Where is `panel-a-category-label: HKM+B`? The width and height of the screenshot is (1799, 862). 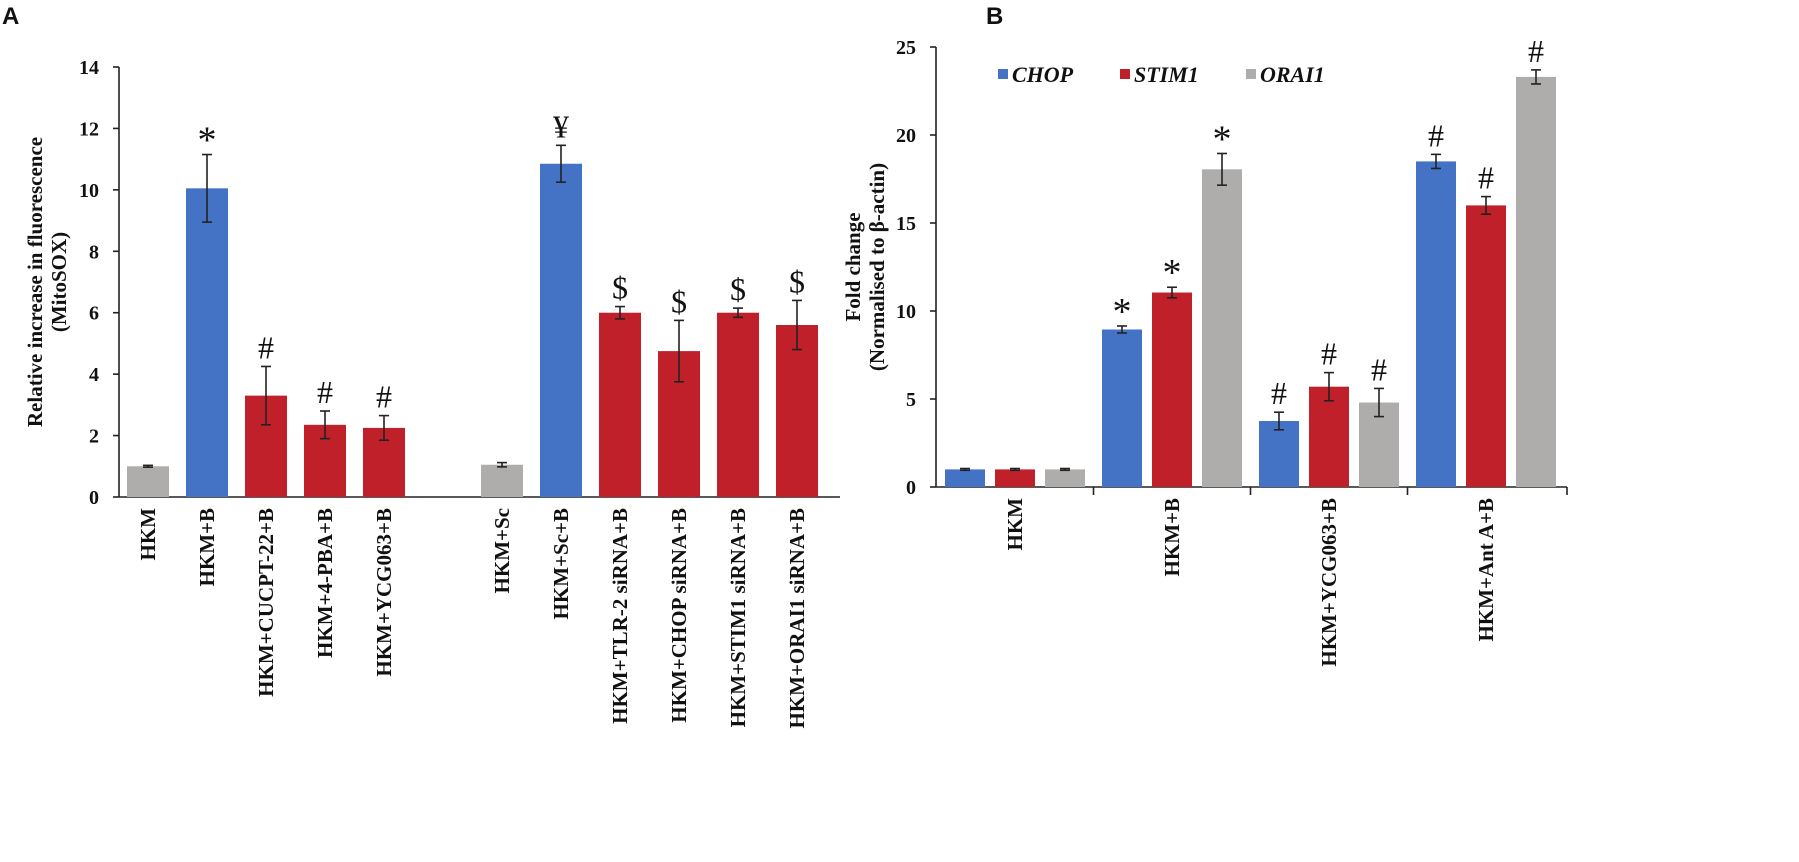
panel-a-category-label: HKM+B is located at coordinates (207, 547).